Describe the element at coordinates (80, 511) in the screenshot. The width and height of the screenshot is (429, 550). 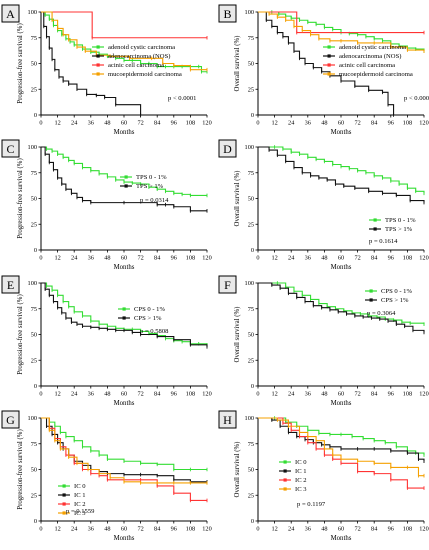
I see `p-value: p = 0.1559` at that location.